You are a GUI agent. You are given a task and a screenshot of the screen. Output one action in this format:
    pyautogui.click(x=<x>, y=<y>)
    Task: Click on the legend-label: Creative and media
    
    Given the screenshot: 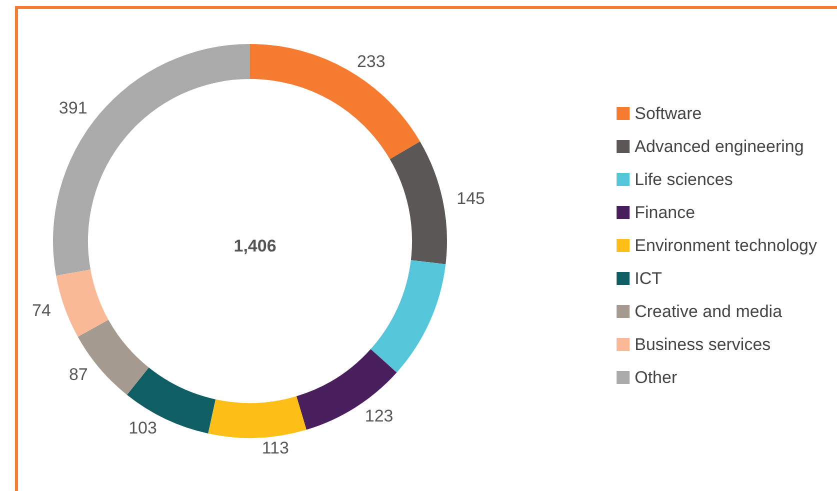 What is the action you would take?
    pyautogui.click(x=708, y=311)
    